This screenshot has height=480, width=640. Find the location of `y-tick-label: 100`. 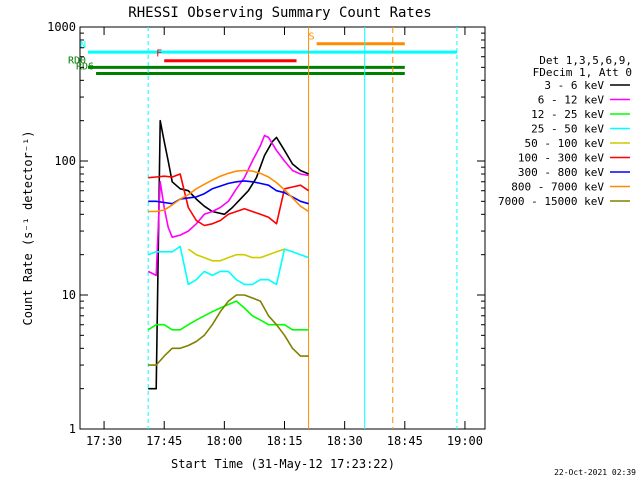

y-tick-label: 100 is located at coordinates (65, 161).